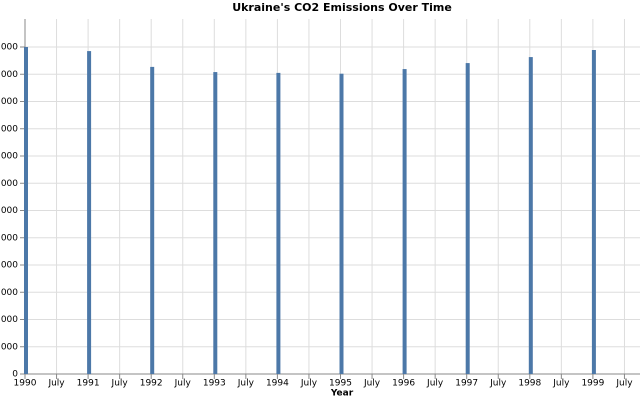 The image size is (640, 400). Describe the element at coordinates (403, 384) in the screenshot. I see `x-tick-label: 1996` at that location.